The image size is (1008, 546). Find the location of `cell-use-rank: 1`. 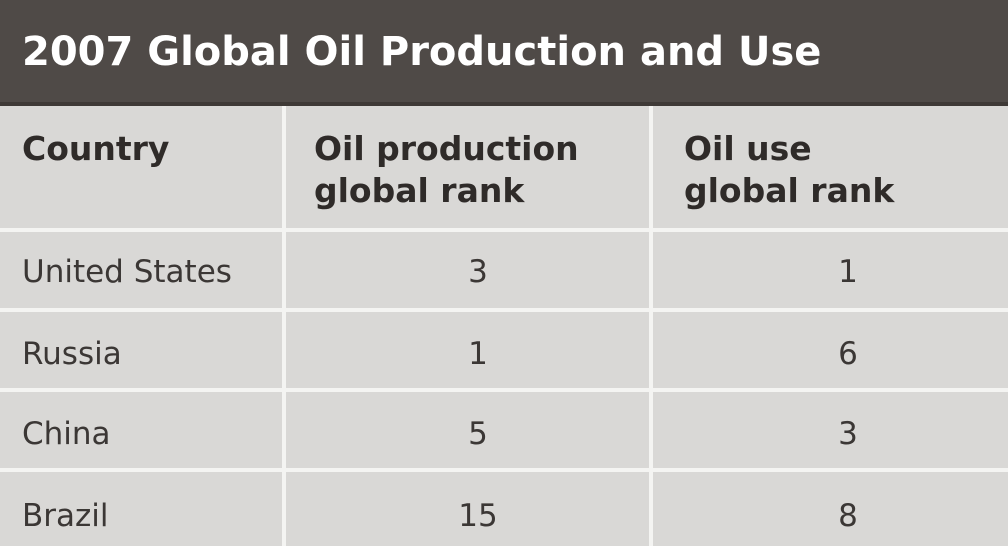

cell-use-rank: 1 is located at coordinates (848, 272).